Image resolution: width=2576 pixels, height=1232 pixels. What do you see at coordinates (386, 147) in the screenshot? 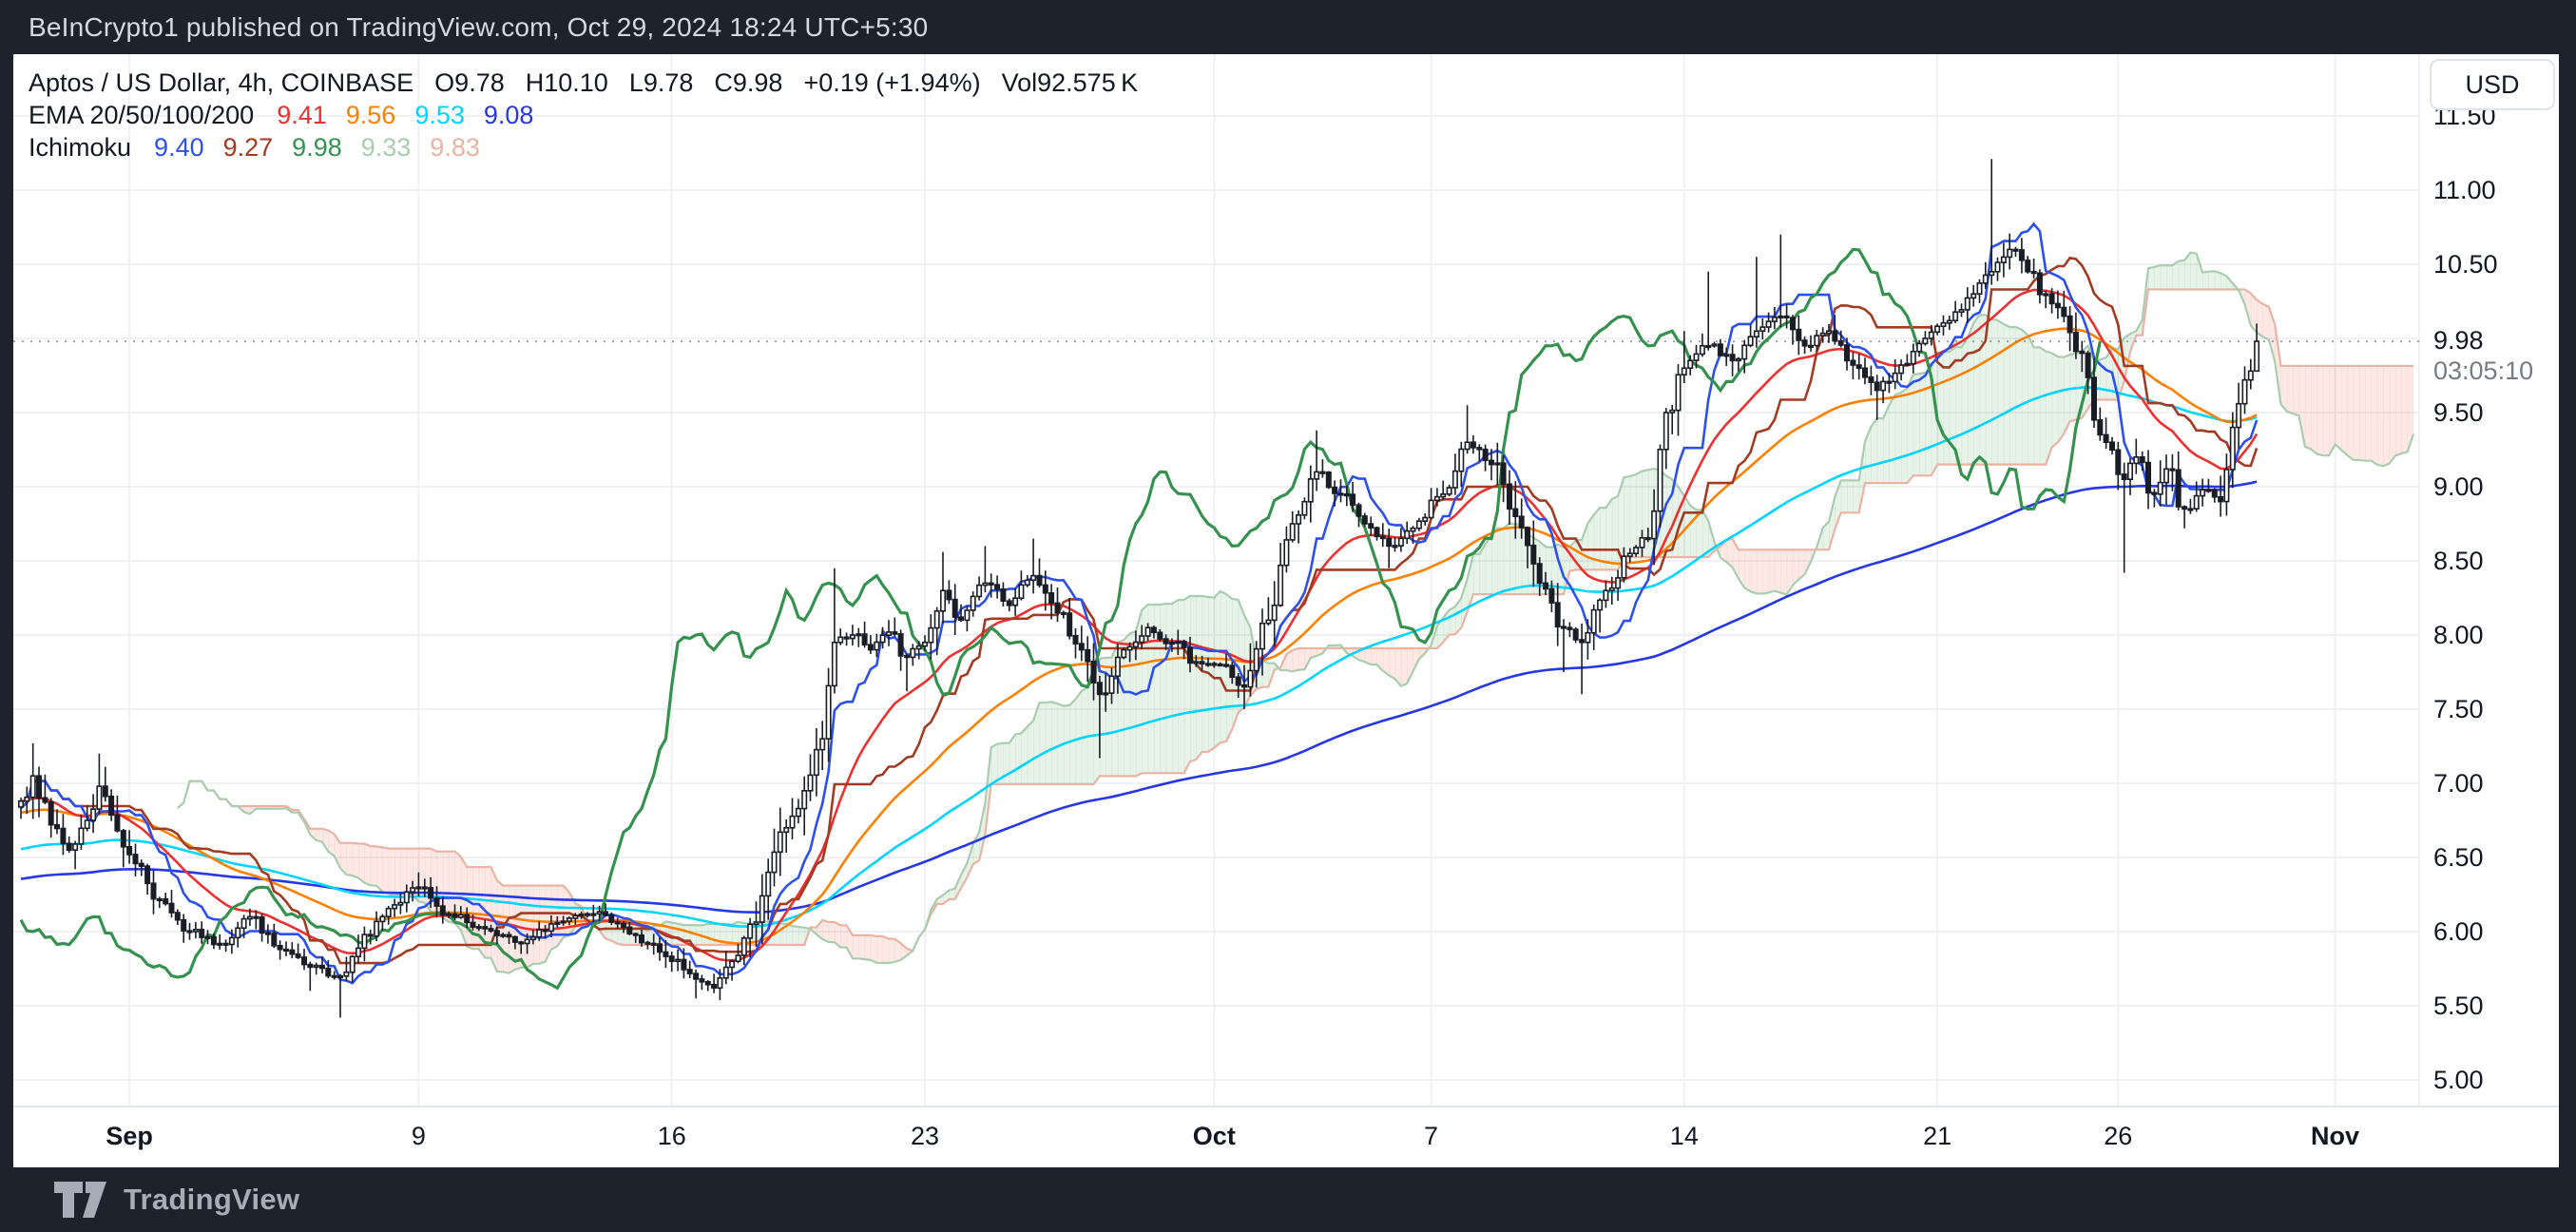
I see `ichimoku-lead1-value: 9.33` at bounding box center [386, 147].